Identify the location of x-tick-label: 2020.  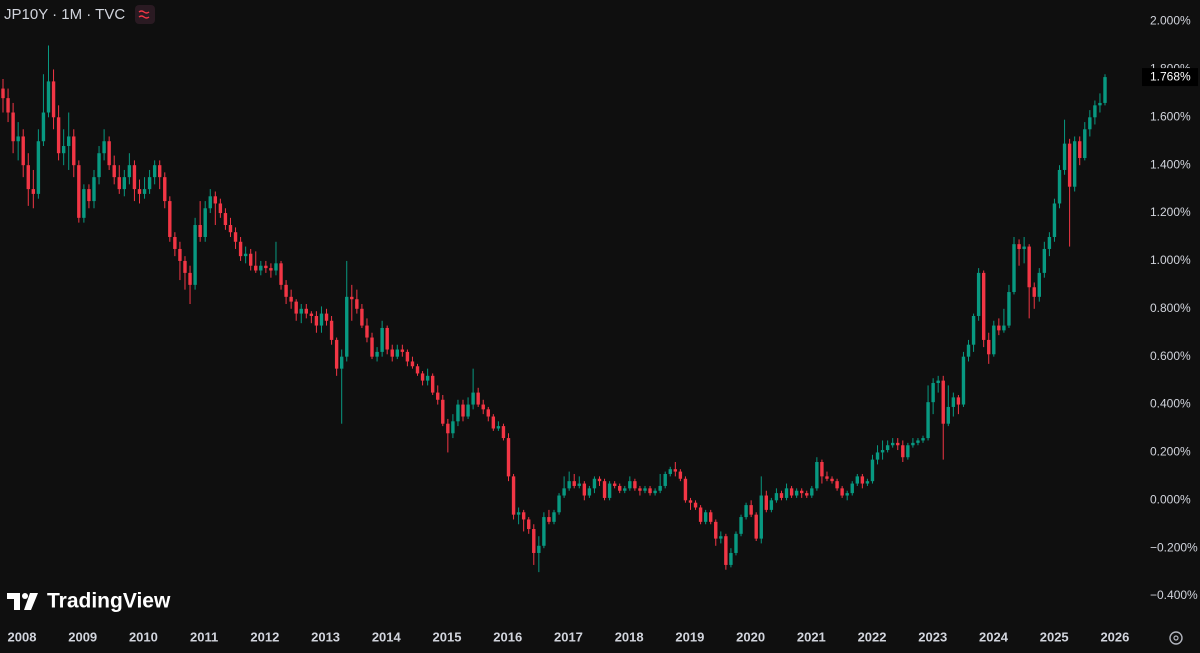
(750, 636).